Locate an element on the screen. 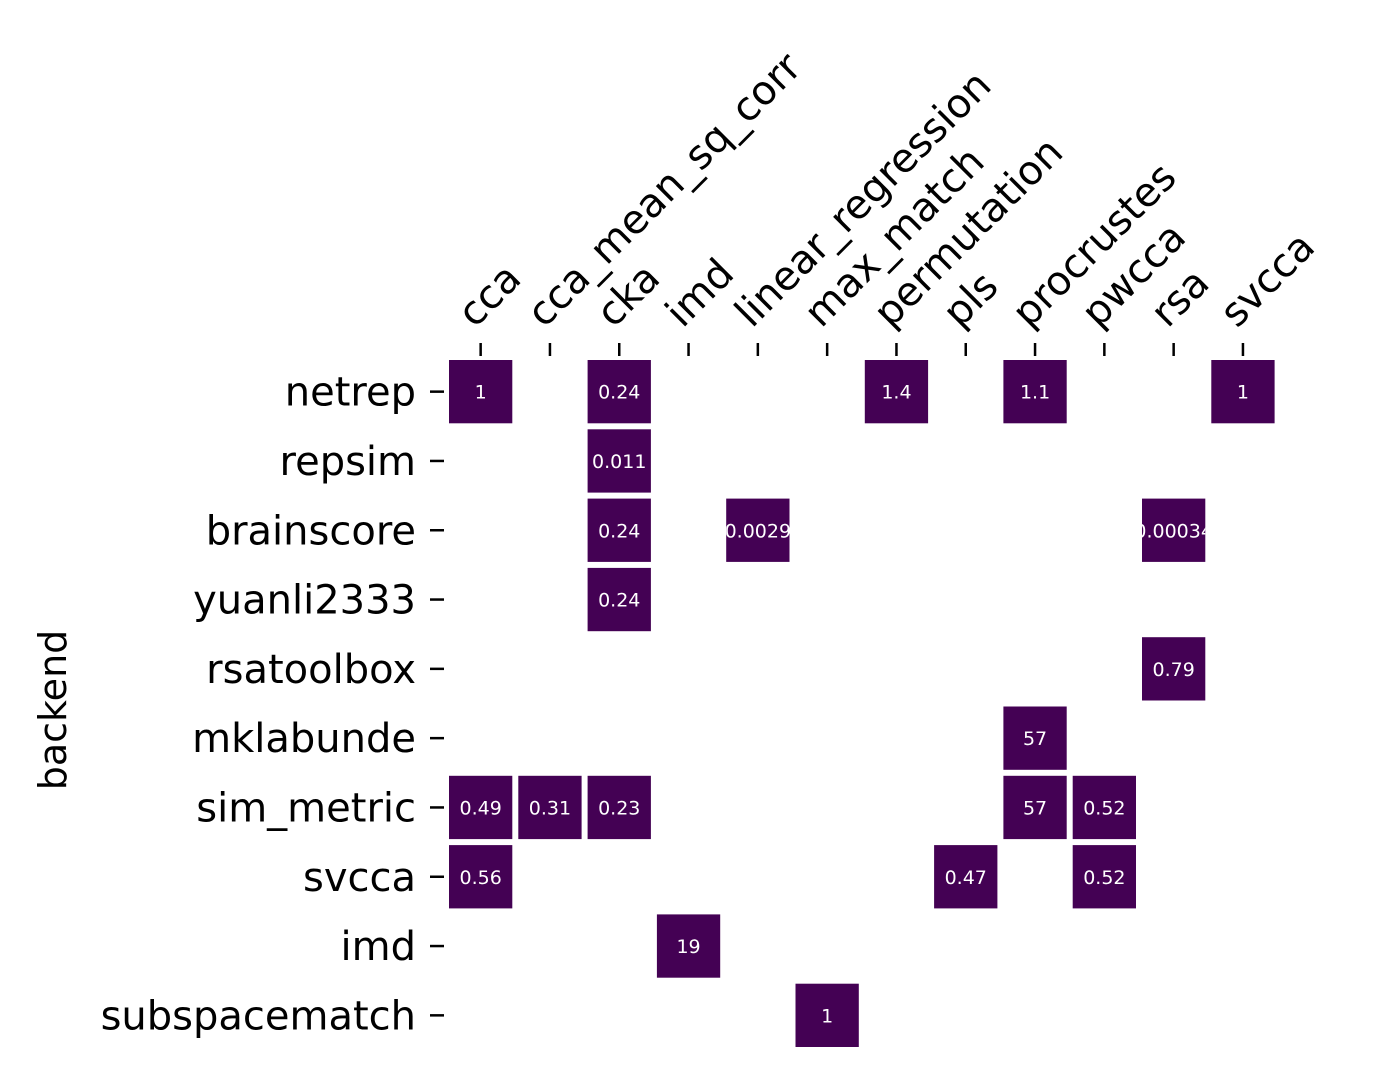 This screenshot has height=1081, width=1385. heatmap-cell-sim-metric-procrustes: 57 is located at coordinates (1034, 807).